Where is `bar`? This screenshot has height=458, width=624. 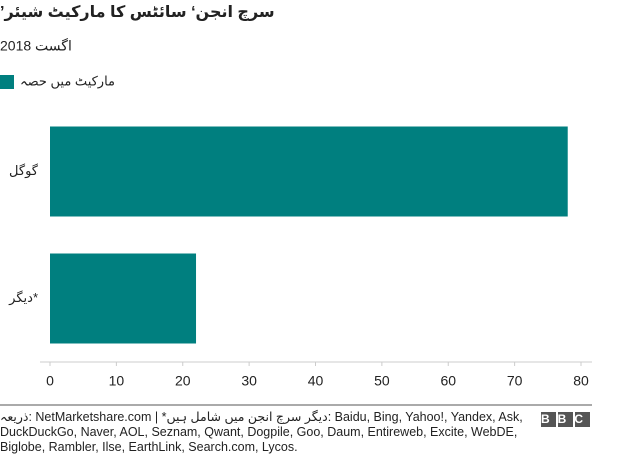 bar is located at coordinates (123, 298).